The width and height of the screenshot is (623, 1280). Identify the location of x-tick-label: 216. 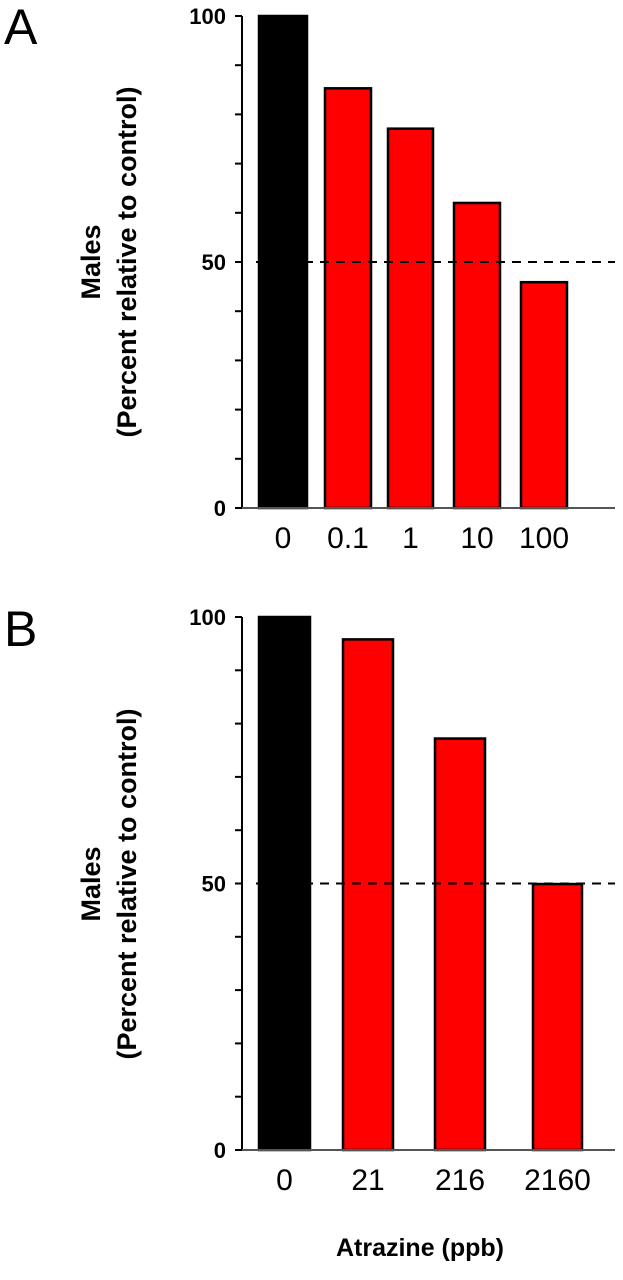
(460, 1180).